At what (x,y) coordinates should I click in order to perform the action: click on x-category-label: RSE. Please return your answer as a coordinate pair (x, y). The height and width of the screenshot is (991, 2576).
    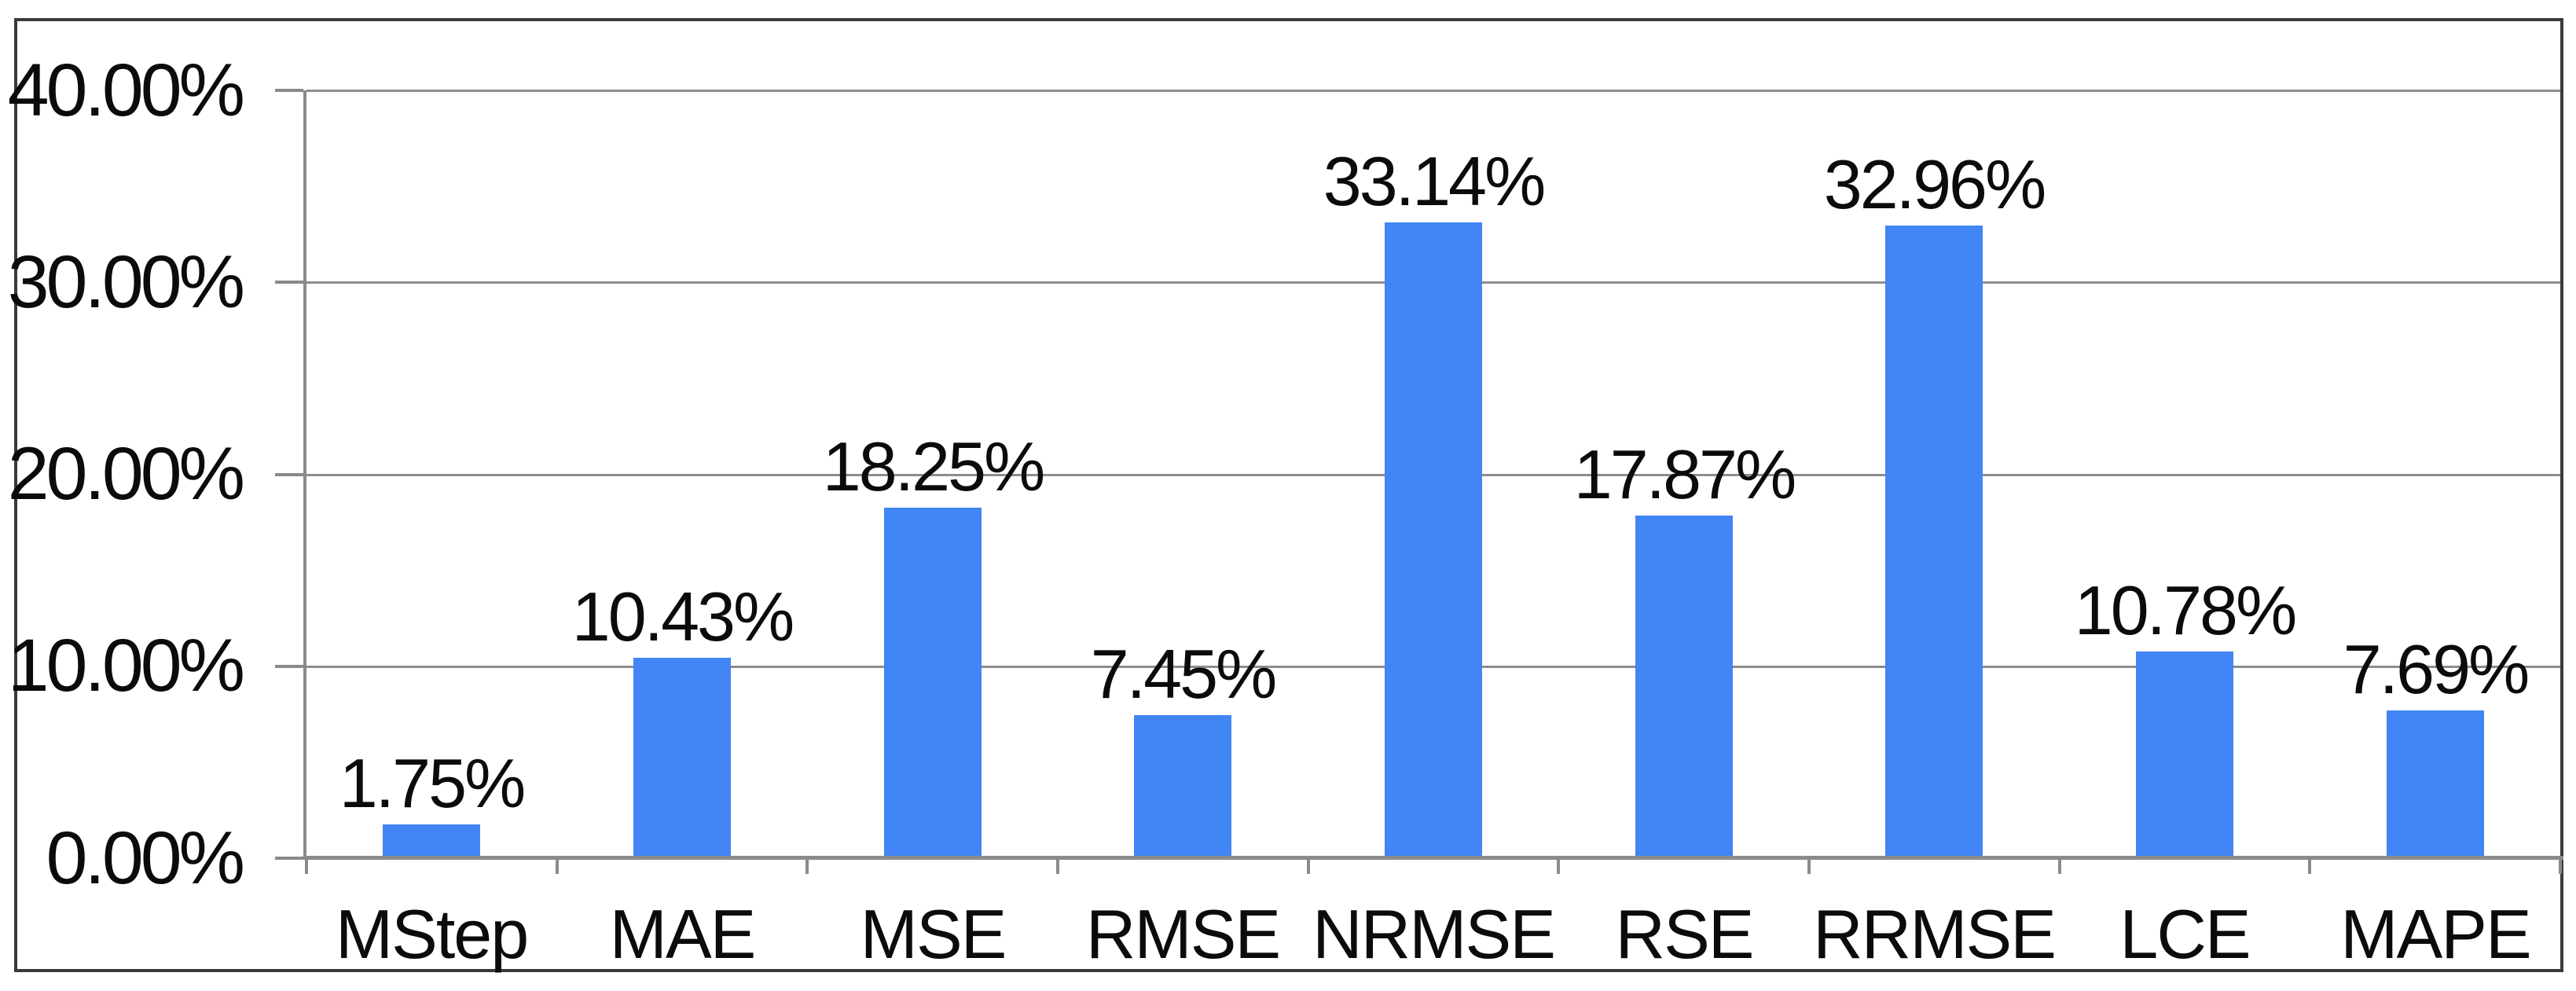
    Looking at the image, I should click on (1685, 934).